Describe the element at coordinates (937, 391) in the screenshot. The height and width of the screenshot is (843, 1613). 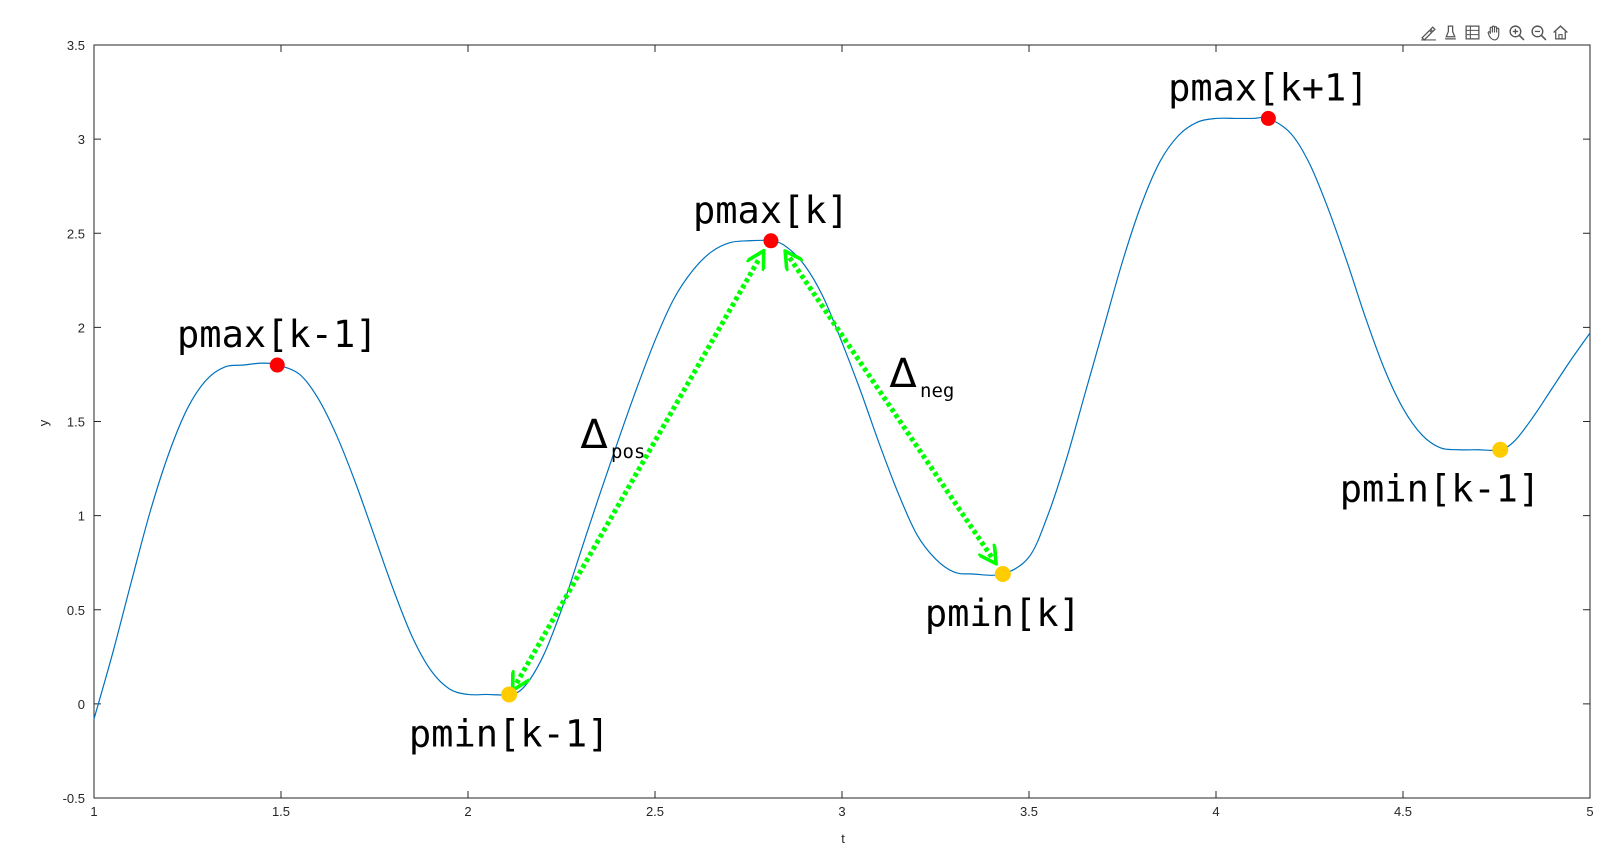
I see `delta-subscript: neg` at that location.